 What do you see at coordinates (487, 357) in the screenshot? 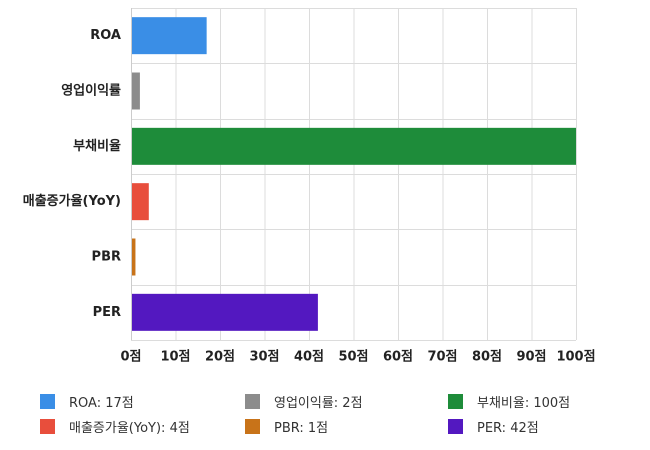
I see `x-tick-label: 80점` at bounding box center [487, 357].